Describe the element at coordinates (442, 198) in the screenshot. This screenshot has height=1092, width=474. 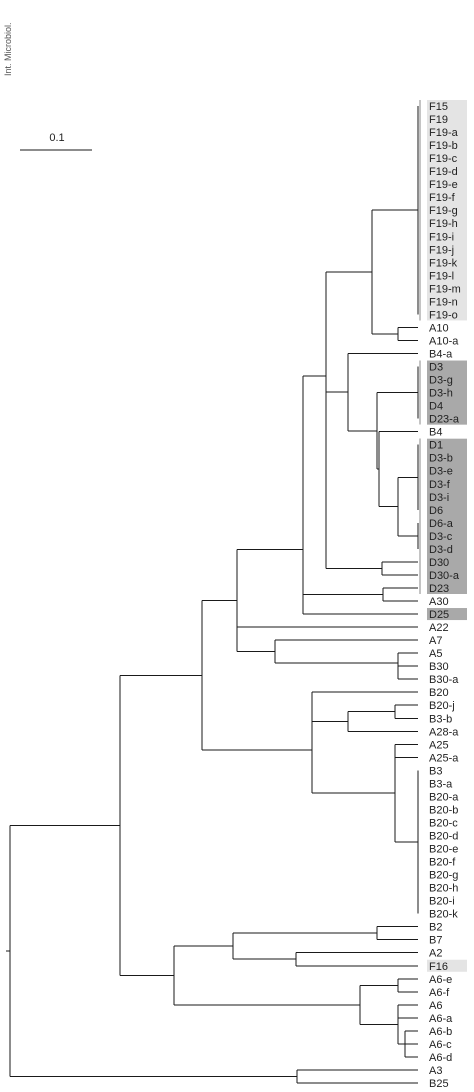
I see `leaf-label: F19-f` at that location.